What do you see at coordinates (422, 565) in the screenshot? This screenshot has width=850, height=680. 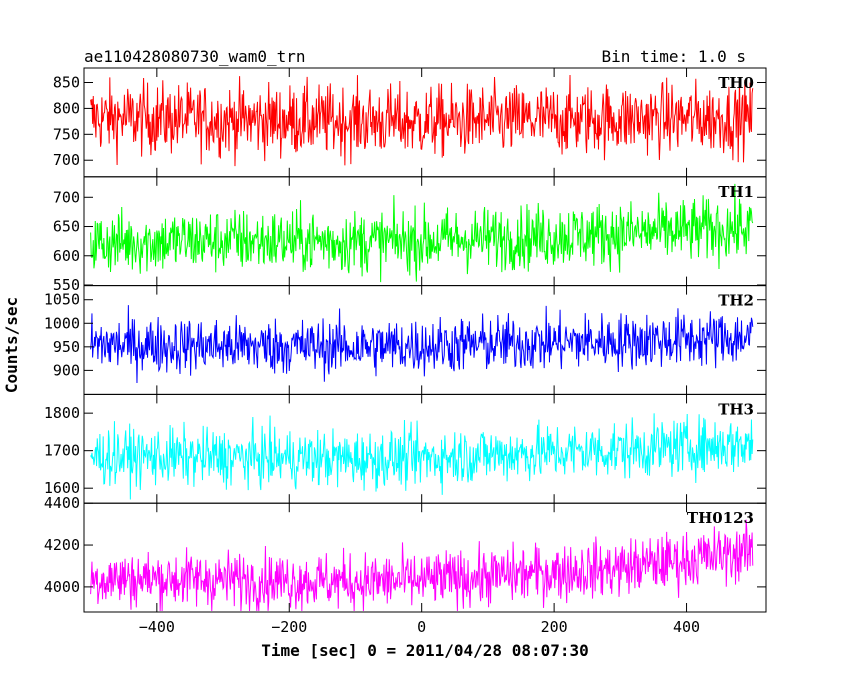 I see `series-line-th0123` at bounding box center [422, 565].